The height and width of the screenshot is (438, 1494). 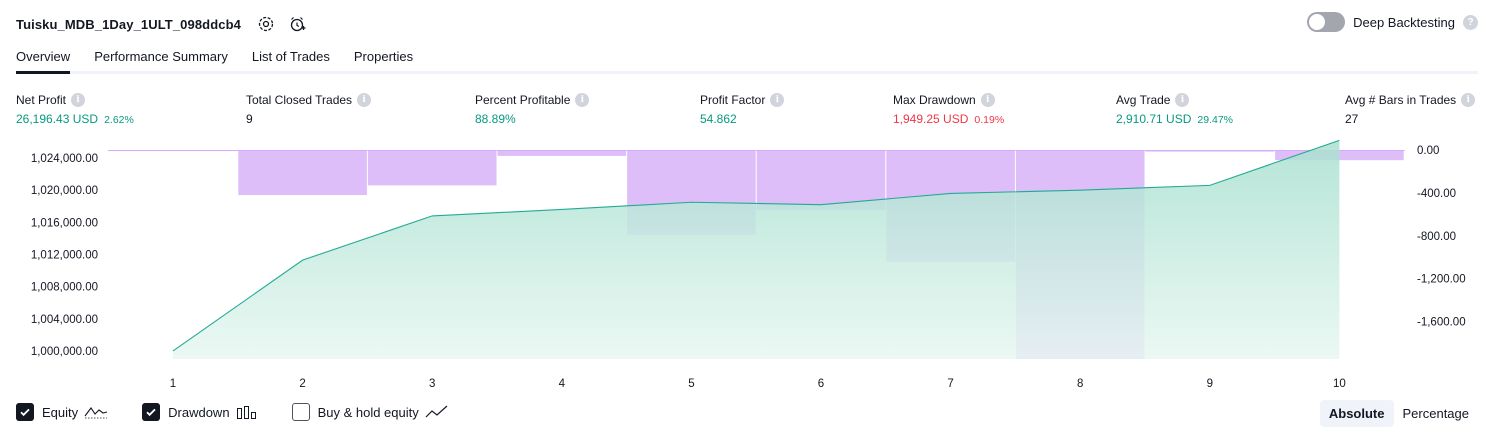 I want to click on metric-percent: 0.19%, so click(x=989, y=120).